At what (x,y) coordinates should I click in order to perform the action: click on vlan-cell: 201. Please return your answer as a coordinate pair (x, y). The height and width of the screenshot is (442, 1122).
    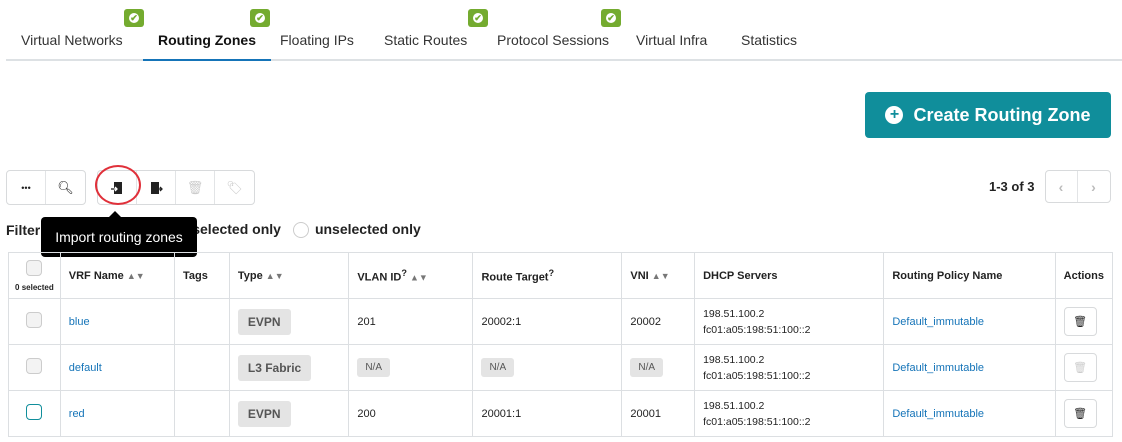
    Looking at the image, I should click on (411, 321).